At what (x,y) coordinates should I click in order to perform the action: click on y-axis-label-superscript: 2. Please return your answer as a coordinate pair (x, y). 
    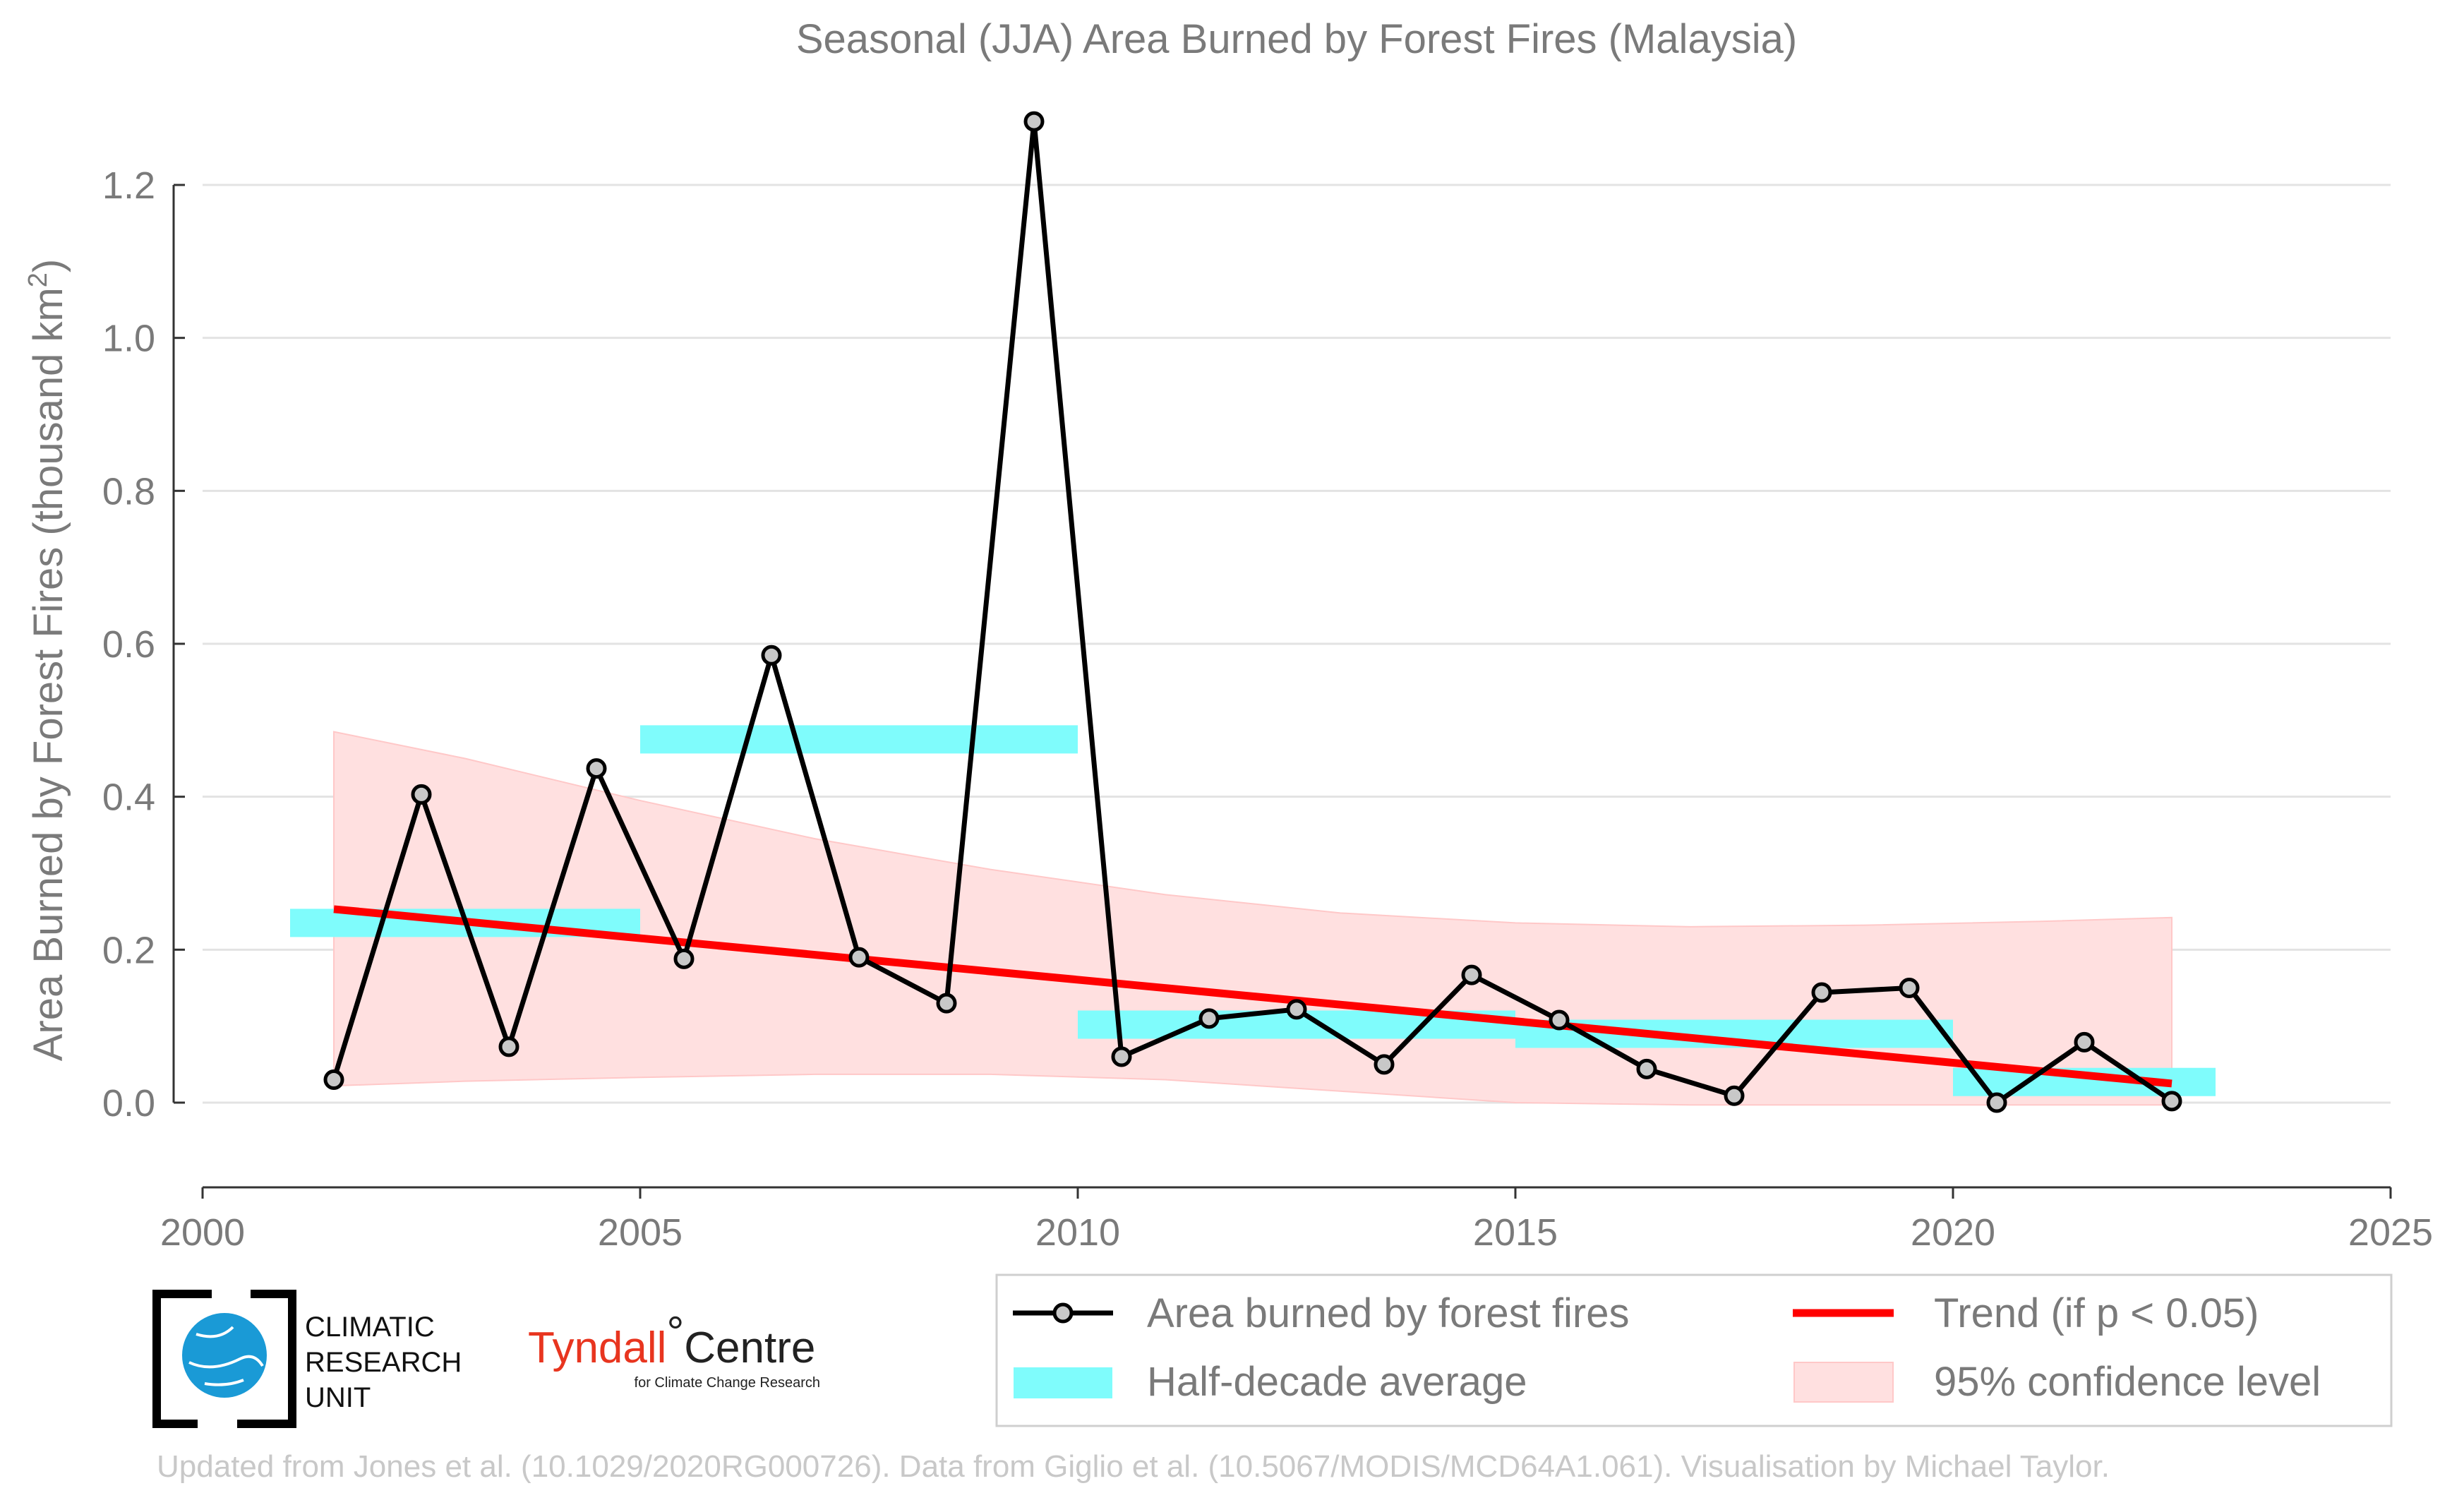
    Looking at the image, I should click on (38, 279).